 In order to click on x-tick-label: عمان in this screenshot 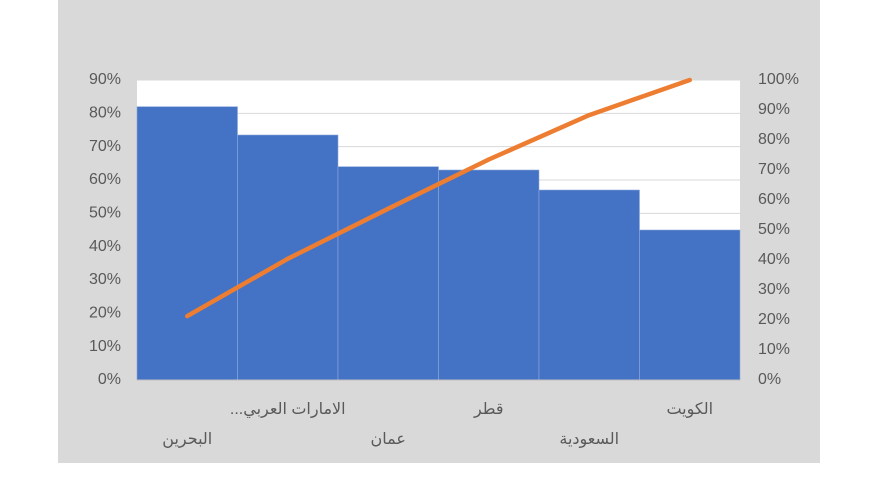, I will do `click(388, 439)`.